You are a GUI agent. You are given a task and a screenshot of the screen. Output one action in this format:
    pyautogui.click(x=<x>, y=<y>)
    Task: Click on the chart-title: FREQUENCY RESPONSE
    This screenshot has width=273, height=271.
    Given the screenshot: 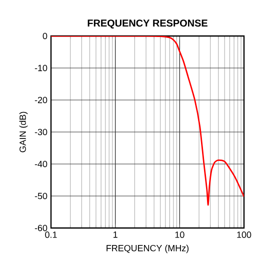 What is the action you would take?
    pyautogui.click(x=148, y=24)
    